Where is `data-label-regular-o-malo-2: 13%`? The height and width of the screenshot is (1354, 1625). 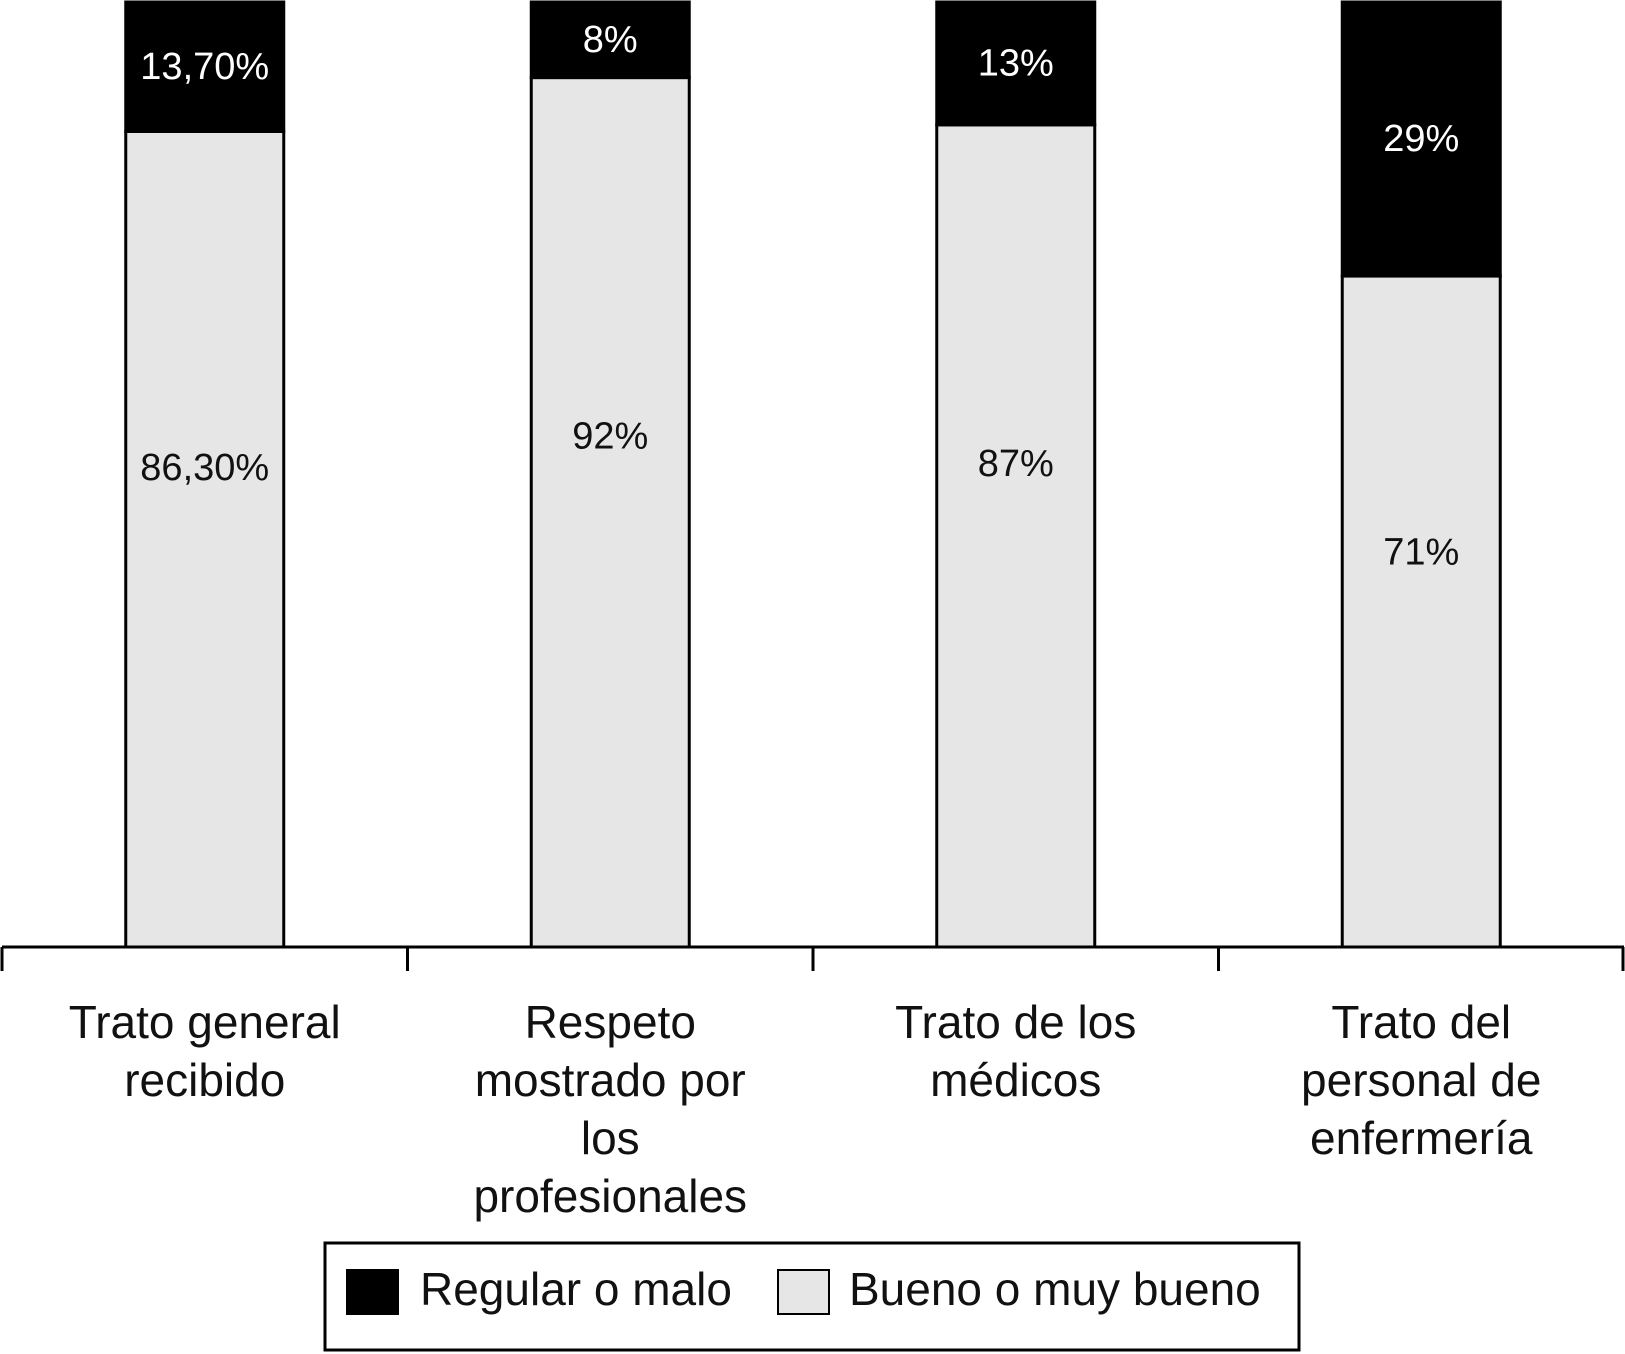 data-label-regular-o-malo-2: 13% is located at coordinates (1016, 63).